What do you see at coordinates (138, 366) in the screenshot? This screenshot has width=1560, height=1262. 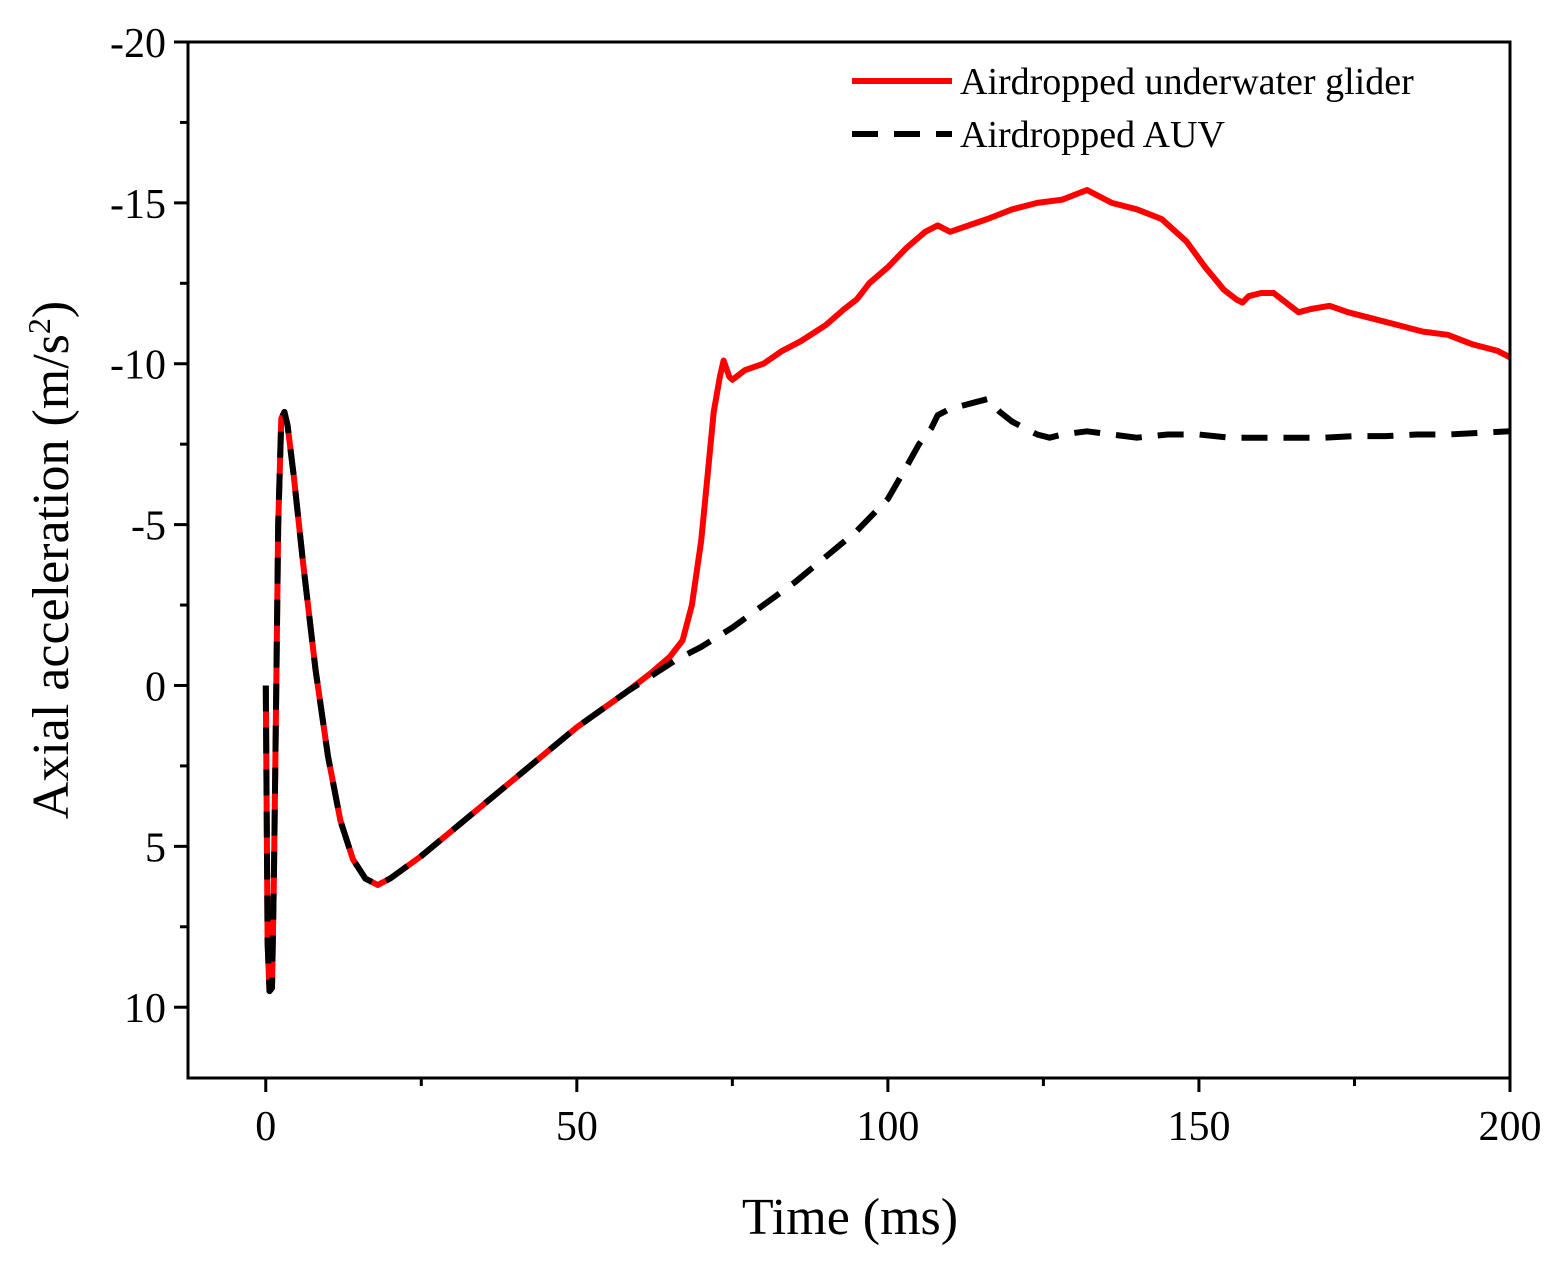 I see `y-tick-label: -10` at bounding box center [138, 366].